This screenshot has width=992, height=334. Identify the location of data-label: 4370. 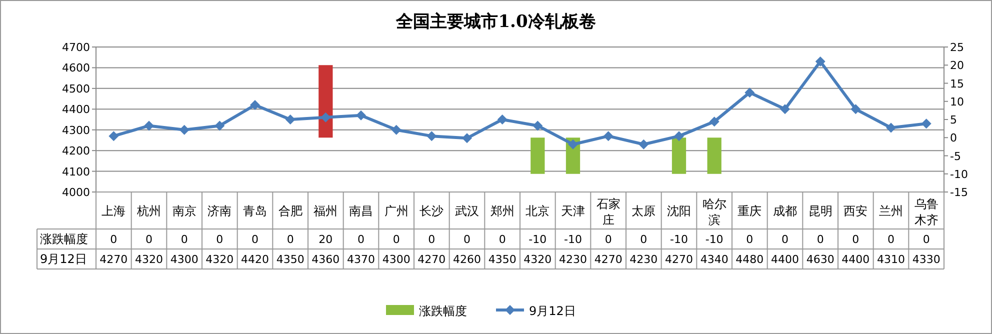
(361, 259).